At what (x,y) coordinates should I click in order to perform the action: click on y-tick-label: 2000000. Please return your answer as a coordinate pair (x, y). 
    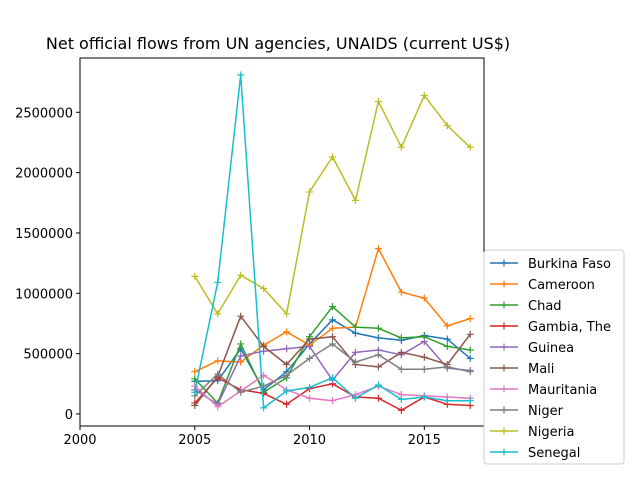
    Looking at the image, I should click on (44, 174).